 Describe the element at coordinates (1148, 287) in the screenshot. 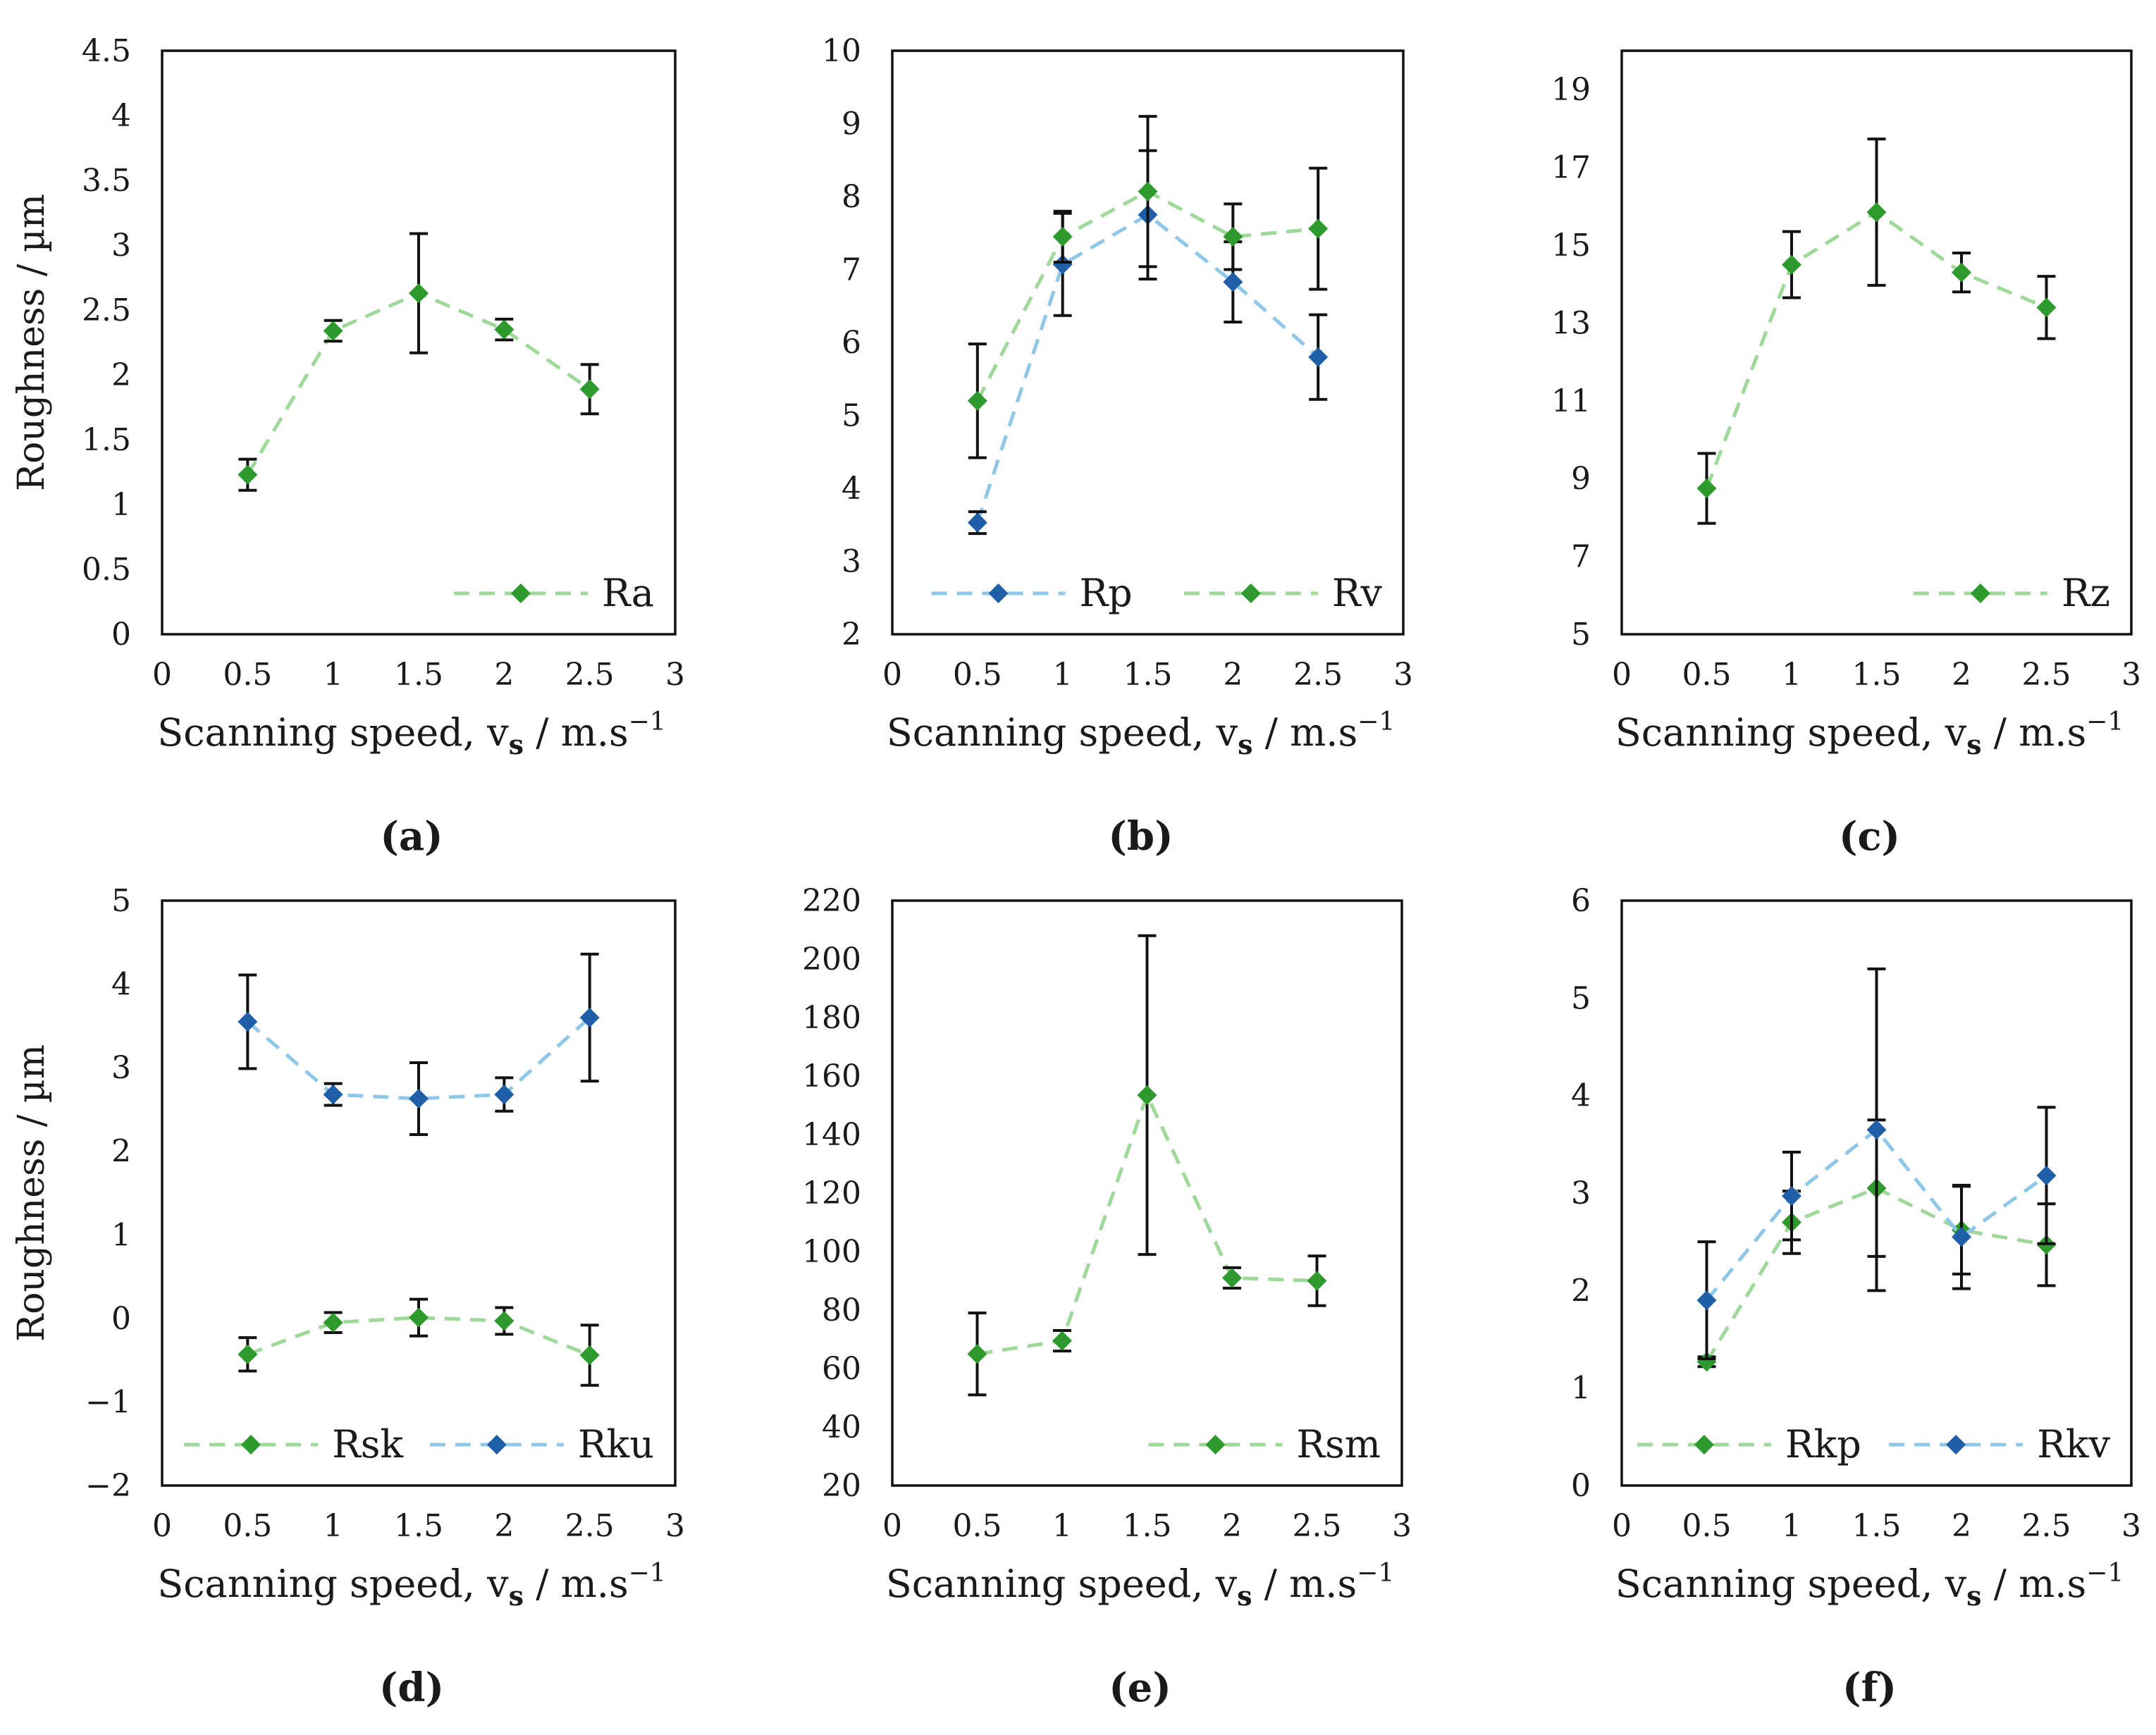

I see `series-rv` at that location.